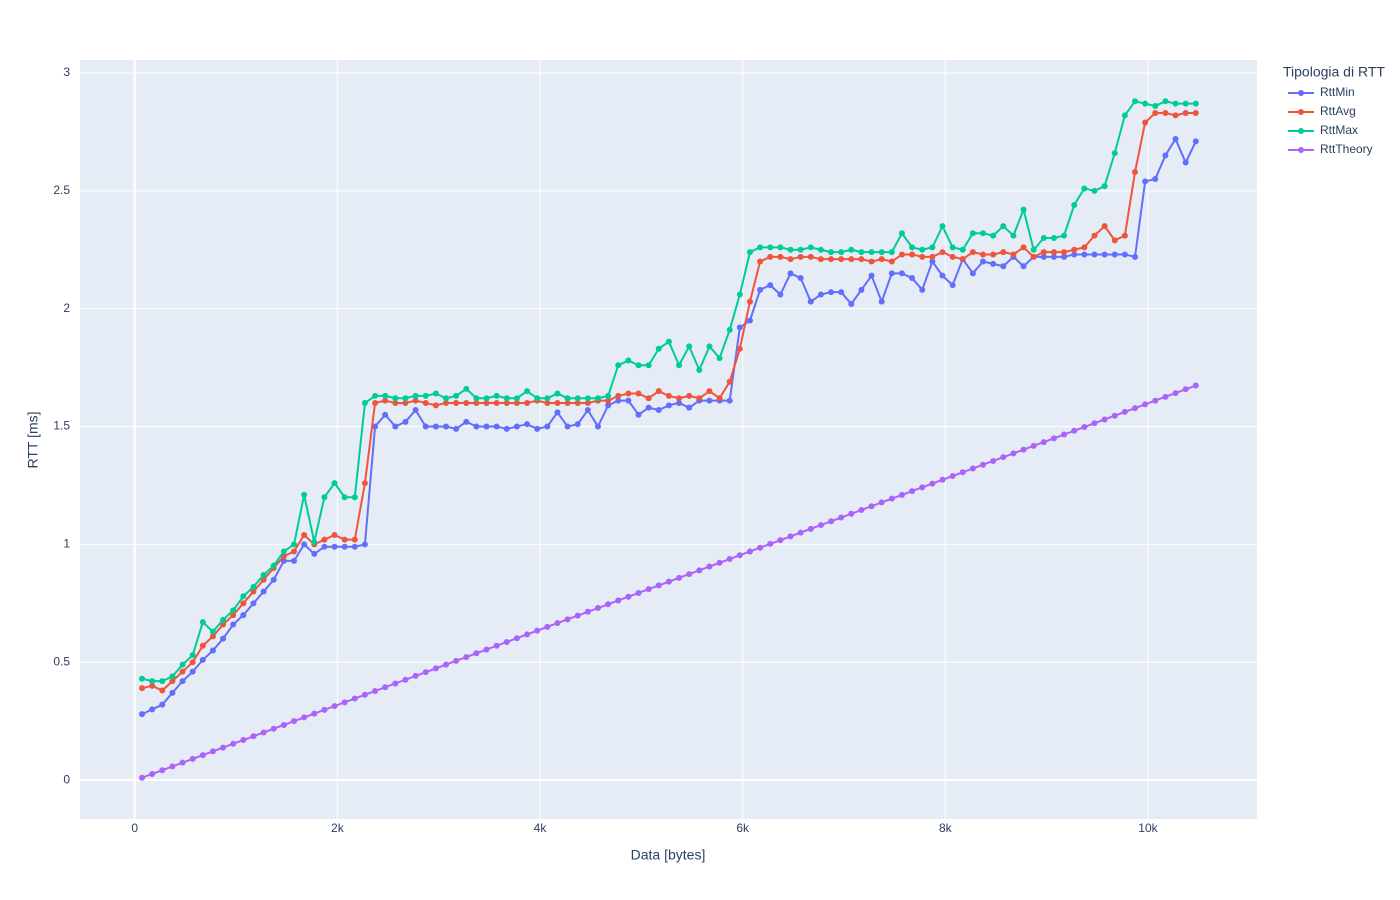  I want to click on x-tick-label: 4k, so click(541, 828).